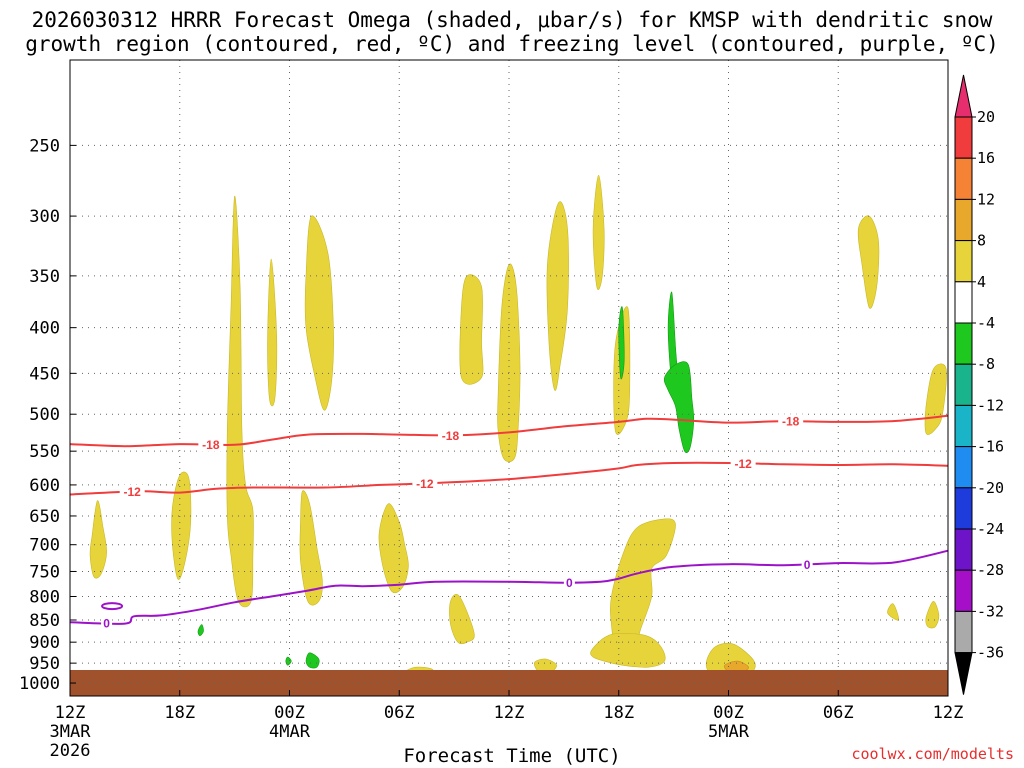  Describe the element at coordinates (981, 282) in the screenshot. I see `colorbar-label-4: 4` at that location.